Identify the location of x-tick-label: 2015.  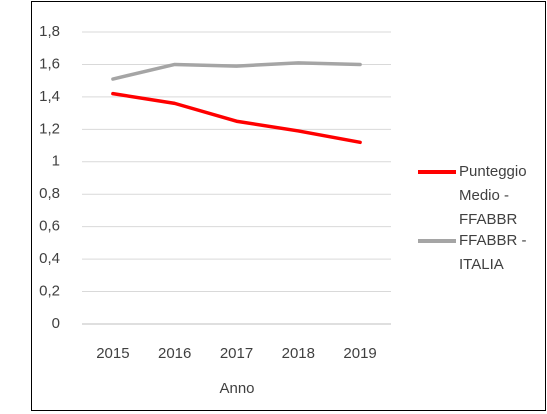
(112, 353).